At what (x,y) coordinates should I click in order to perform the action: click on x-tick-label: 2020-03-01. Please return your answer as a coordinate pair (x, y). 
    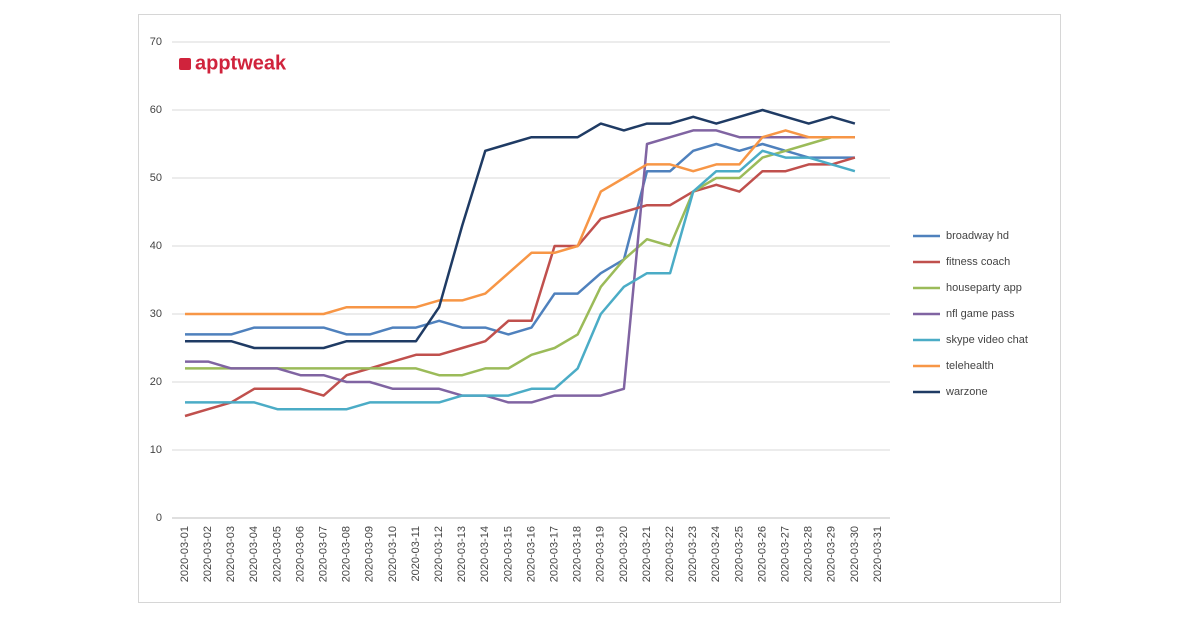
    Looking at the image, I should click on (185, 554).